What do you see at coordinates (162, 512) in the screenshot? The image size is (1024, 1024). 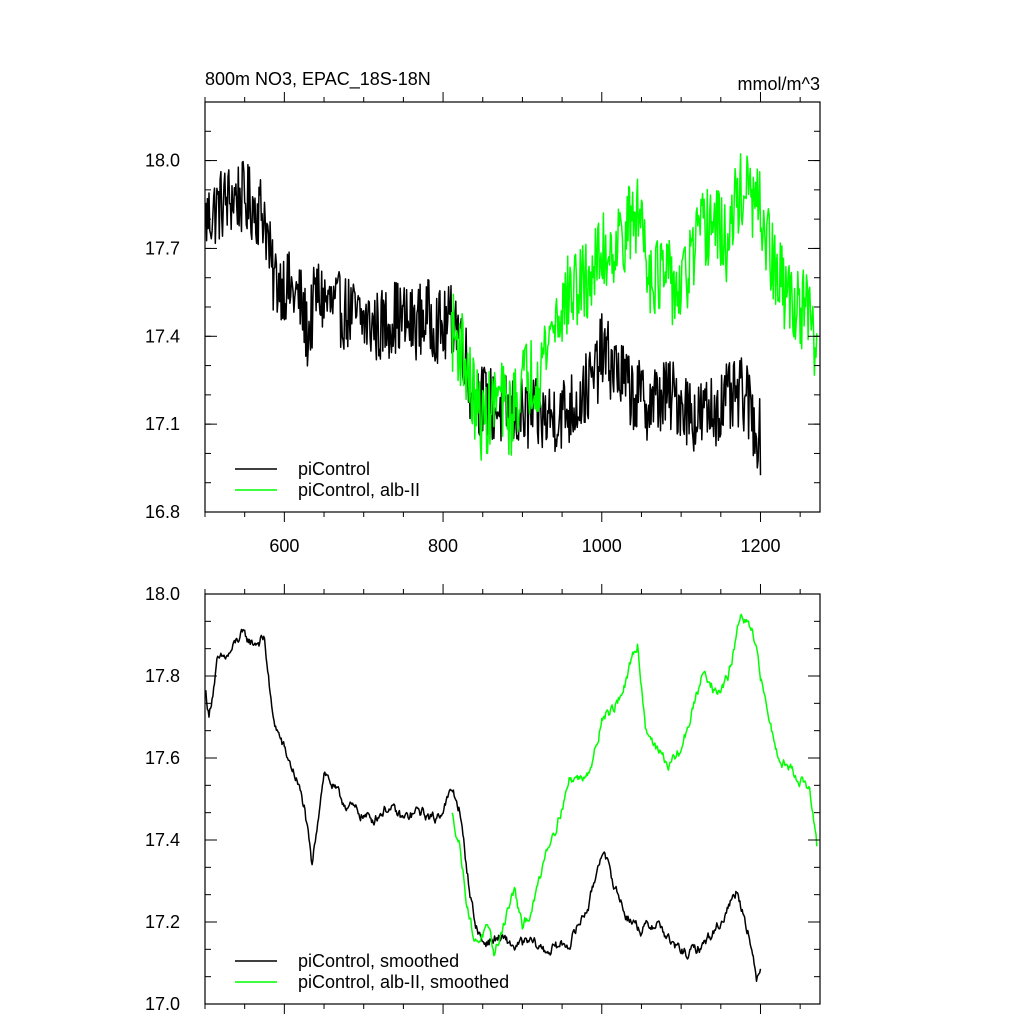 I see `y-tick-label: 16.8` at bounding box center [162, 512].